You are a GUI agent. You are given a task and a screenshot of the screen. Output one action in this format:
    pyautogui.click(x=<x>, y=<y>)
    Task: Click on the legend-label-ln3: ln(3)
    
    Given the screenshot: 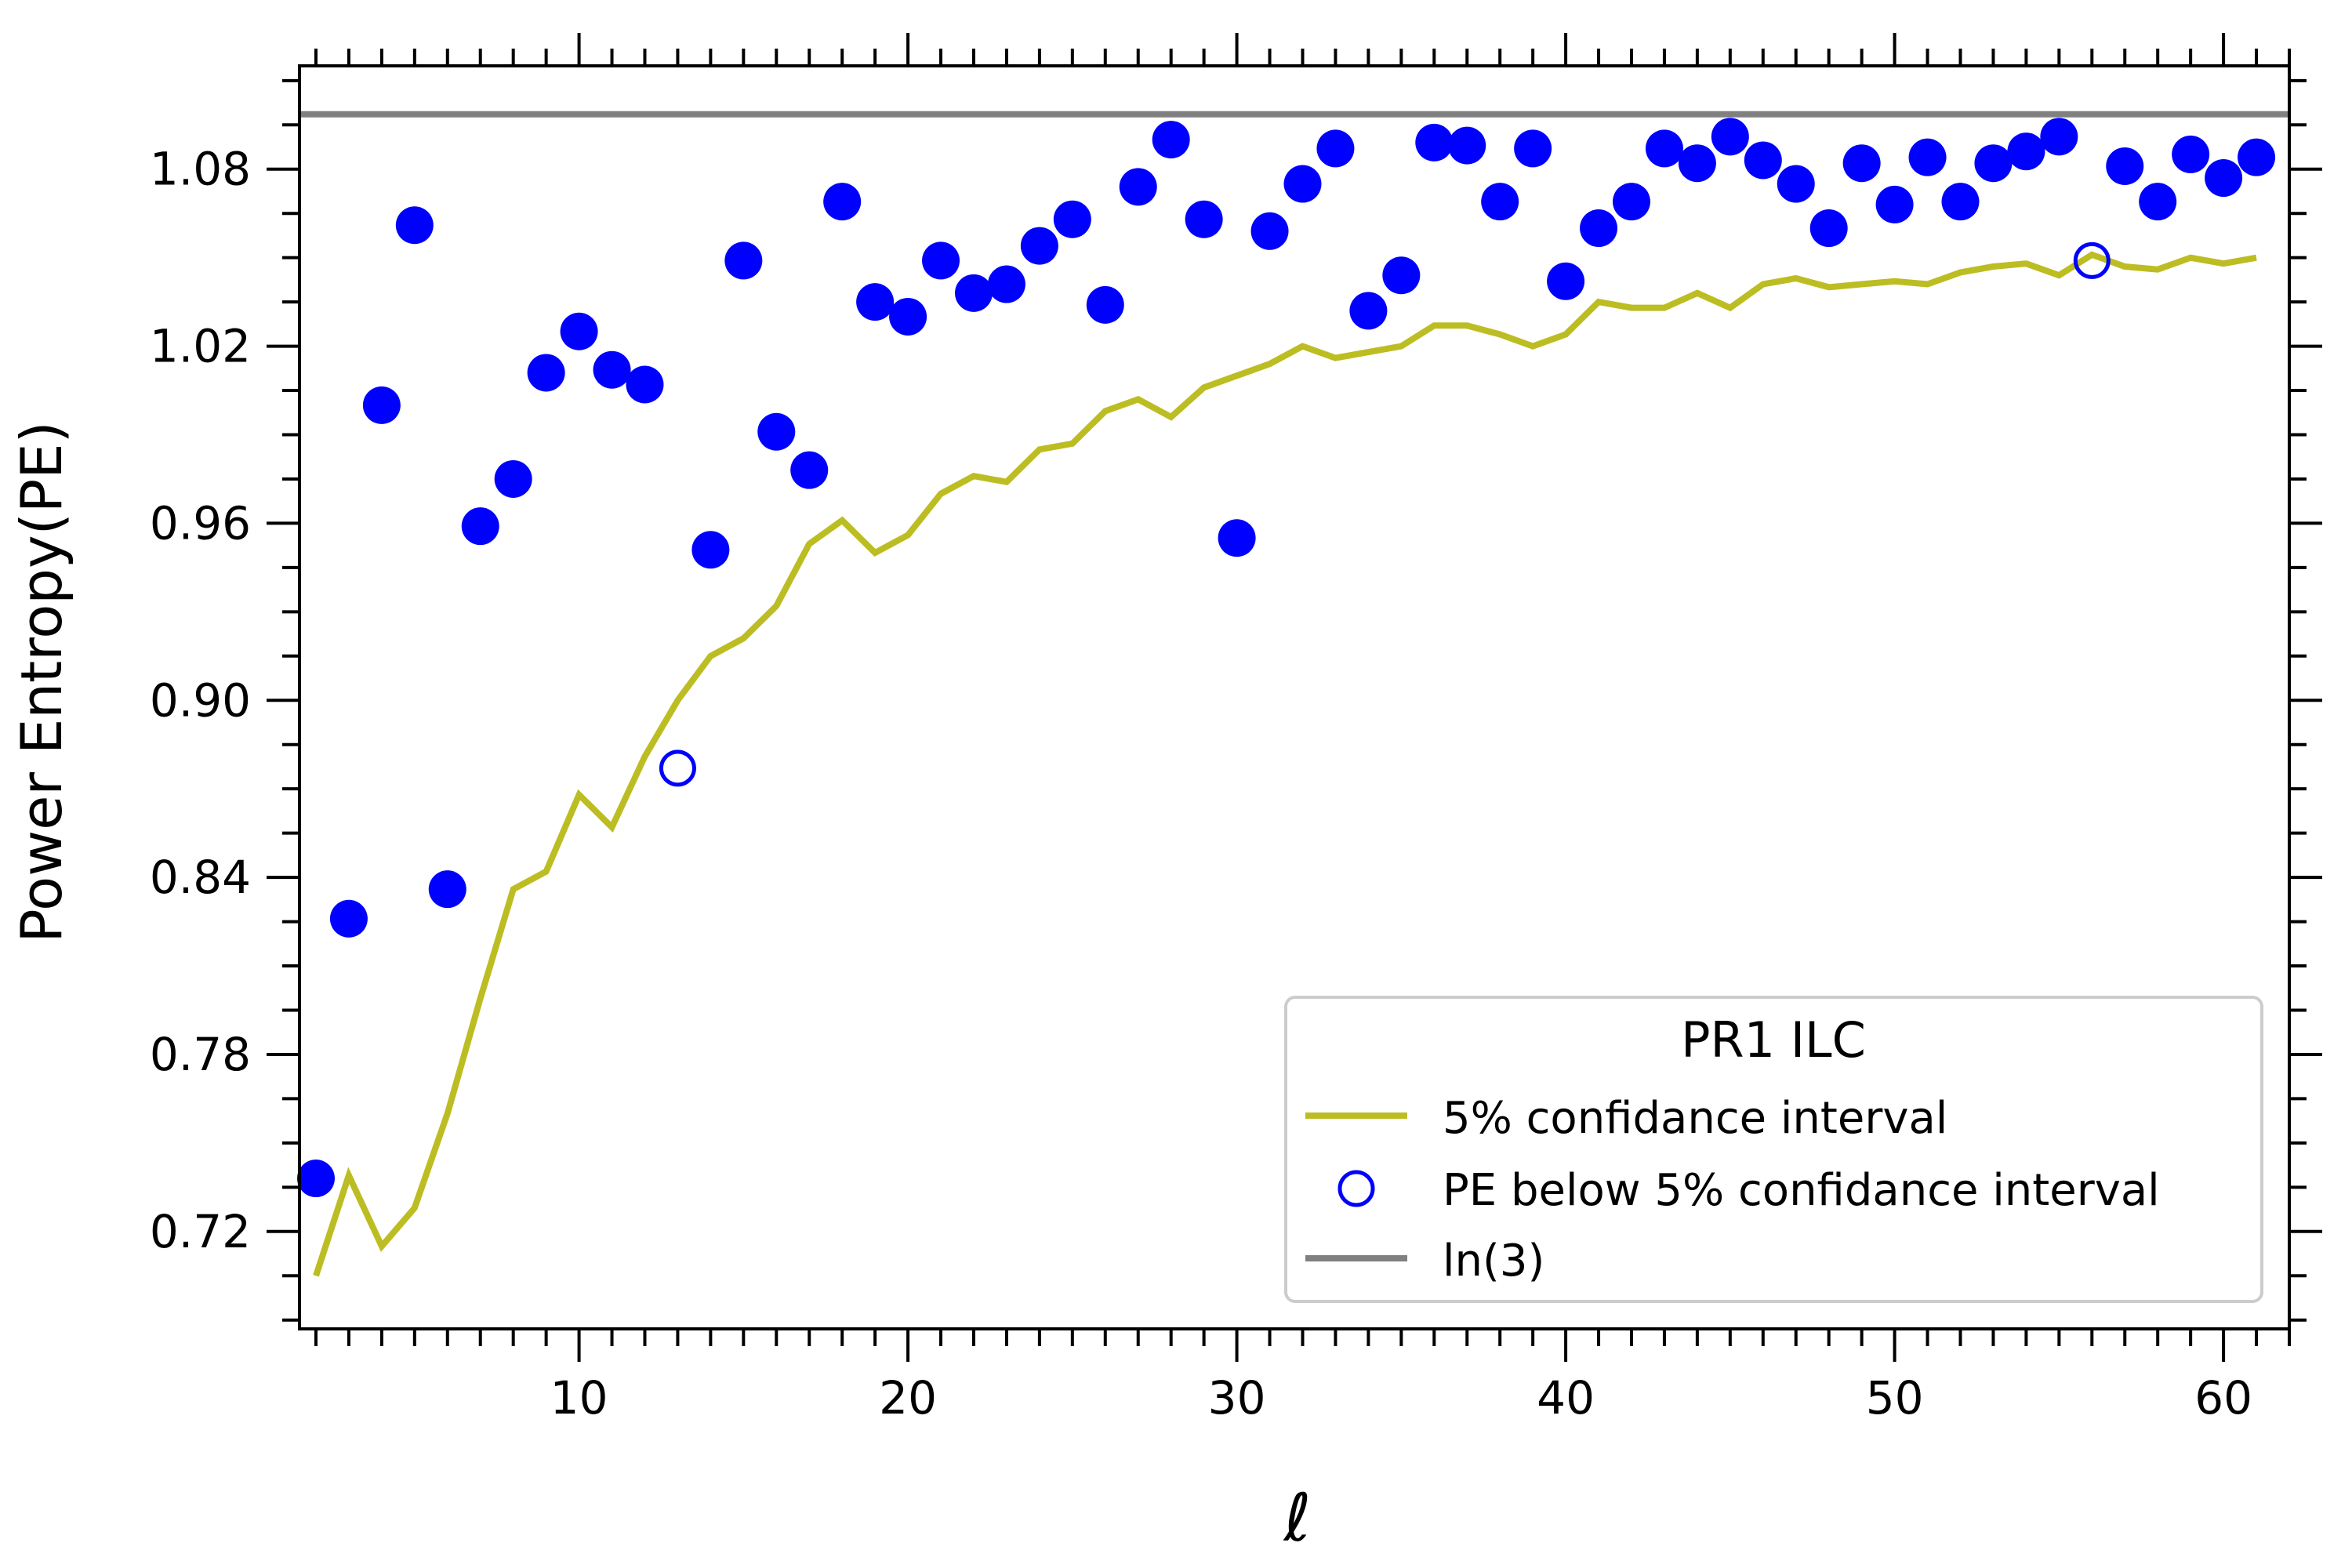 What is the action you would take?
    pyautogui.click(x=1493, y=1261)
    